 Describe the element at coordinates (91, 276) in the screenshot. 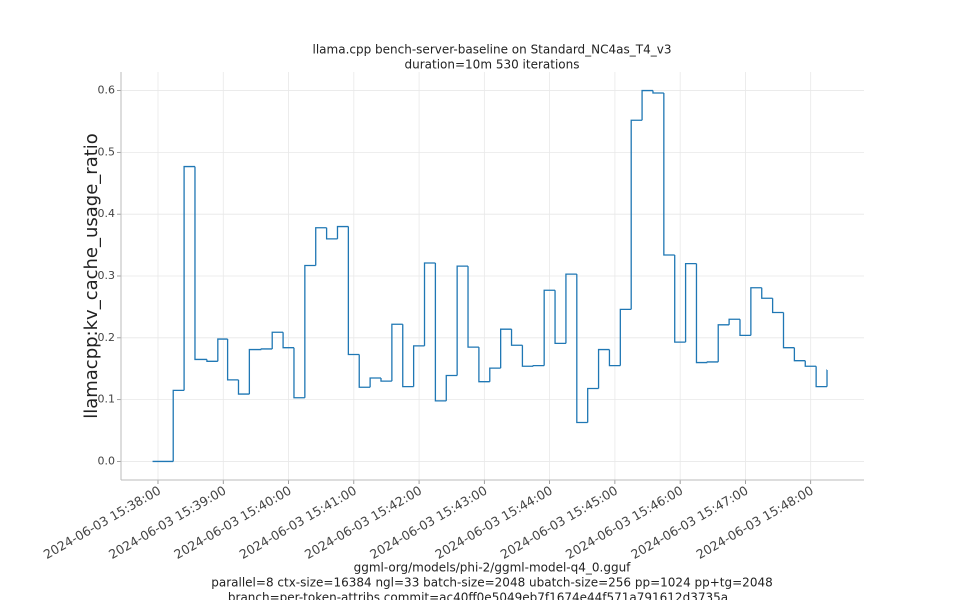

I see `y-axis-label: llamacpp:kv_cache_usage_ratio` at that location.